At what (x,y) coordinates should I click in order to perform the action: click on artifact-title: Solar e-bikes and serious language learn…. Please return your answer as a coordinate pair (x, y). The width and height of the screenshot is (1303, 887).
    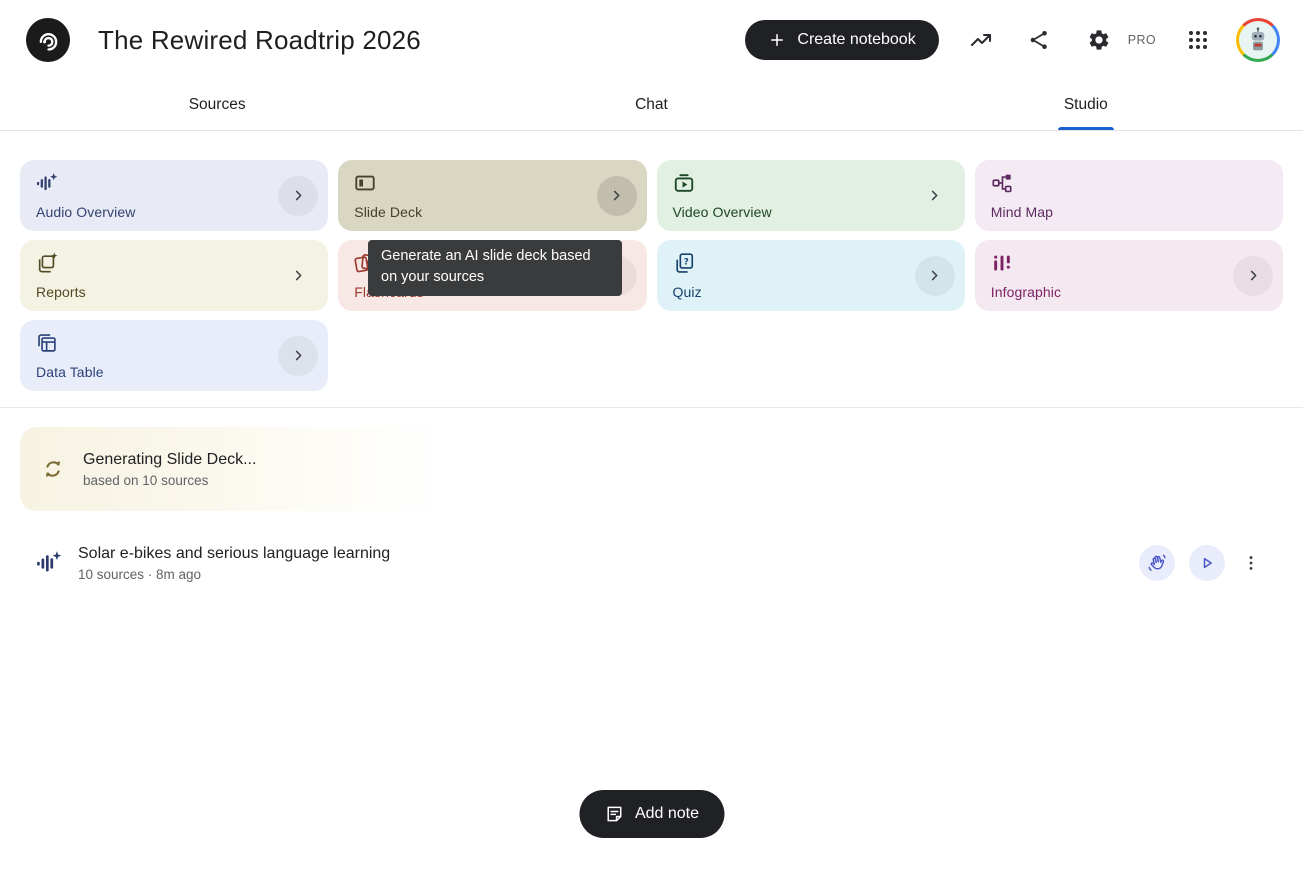
    Looking at the image, I should click on (234, 553).